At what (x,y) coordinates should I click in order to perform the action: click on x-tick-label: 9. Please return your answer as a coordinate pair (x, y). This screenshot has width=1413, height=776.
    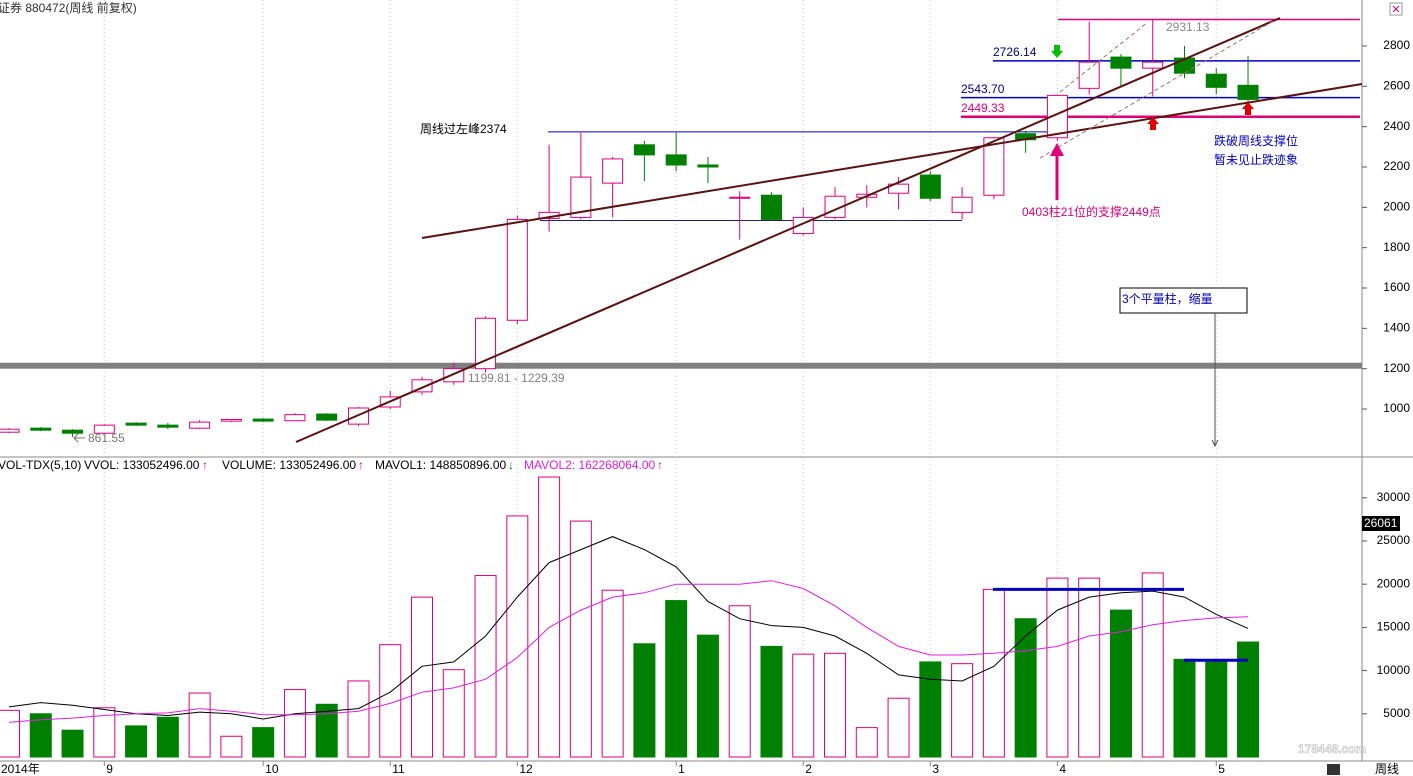
    Looking at the image, I should click on (109, 769).